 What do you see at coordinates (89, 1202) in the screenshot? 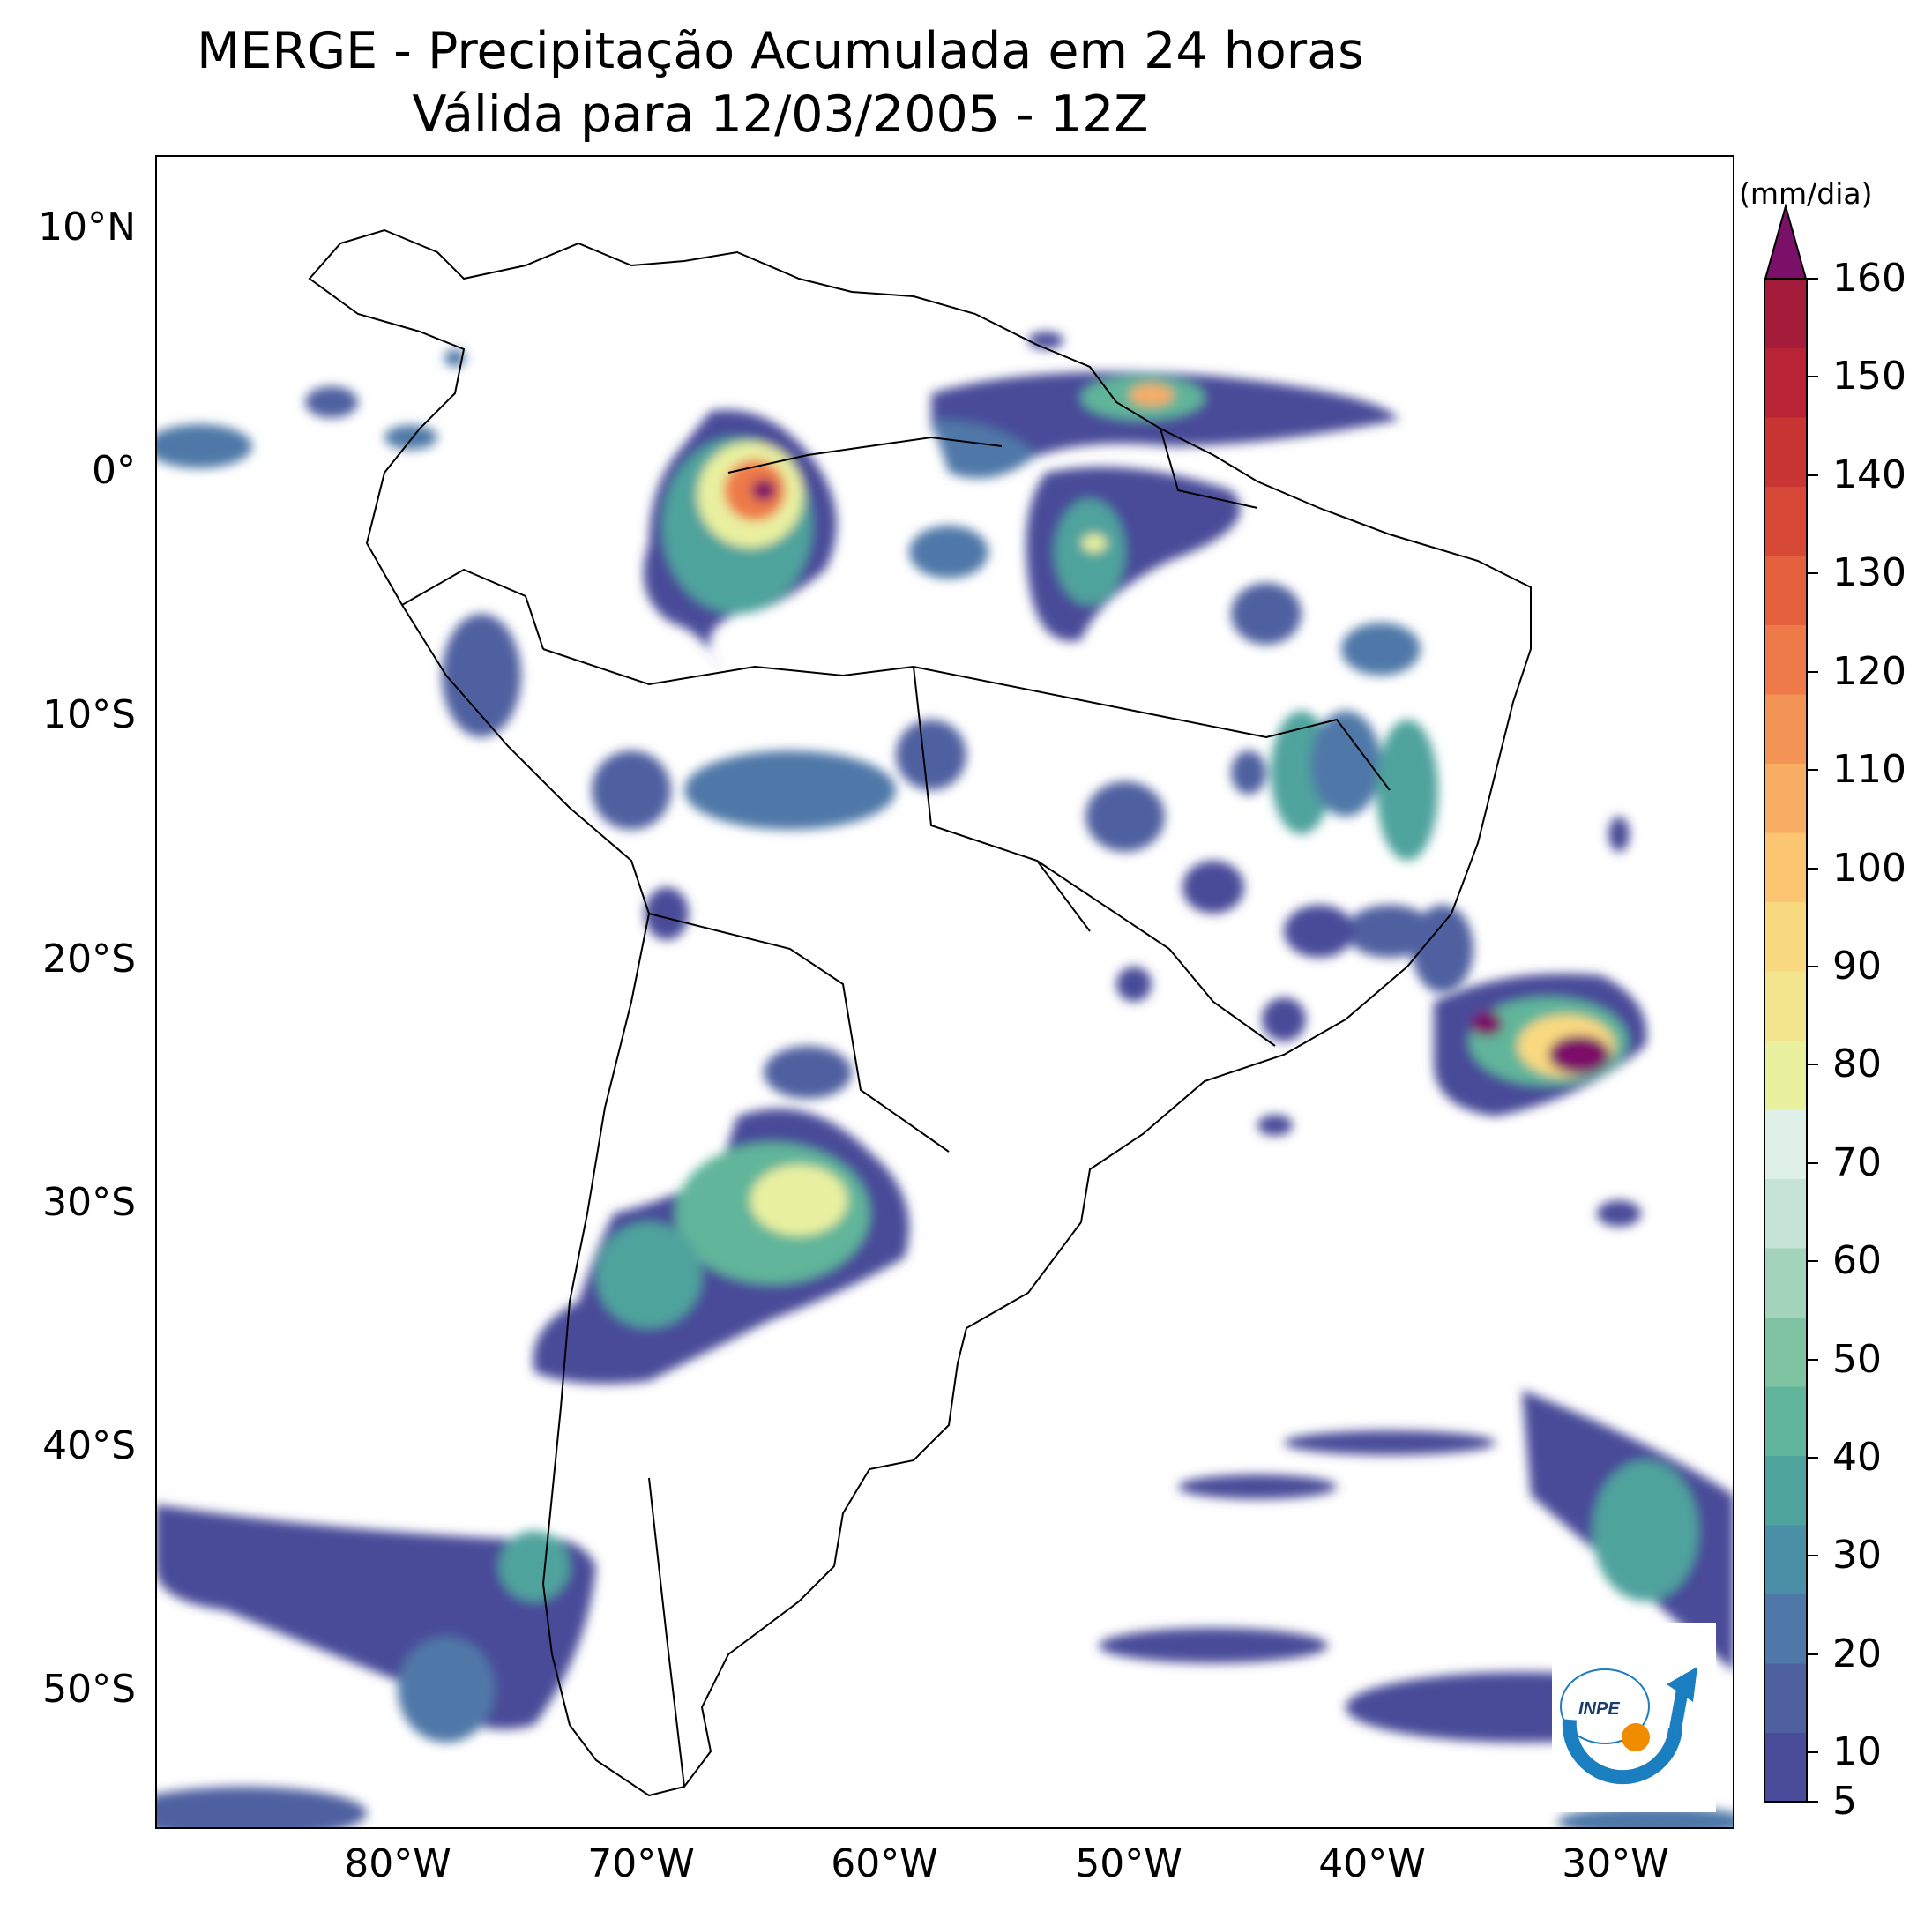
I see `lat-tick-30s: 30°S` at bounding box center [89, 1202].